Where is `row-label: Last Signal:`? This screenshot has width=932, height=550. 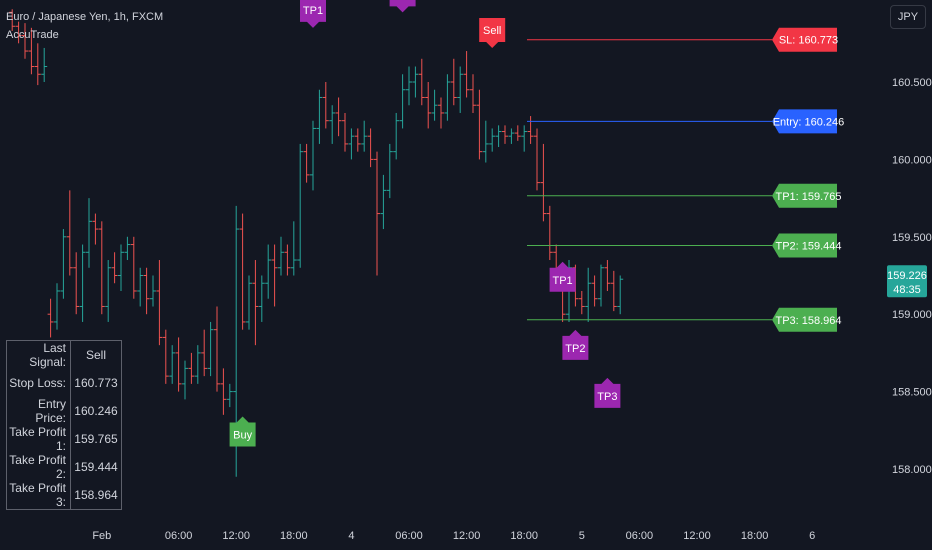
row-label: Last Signal: is located at coordinates (47, 355).